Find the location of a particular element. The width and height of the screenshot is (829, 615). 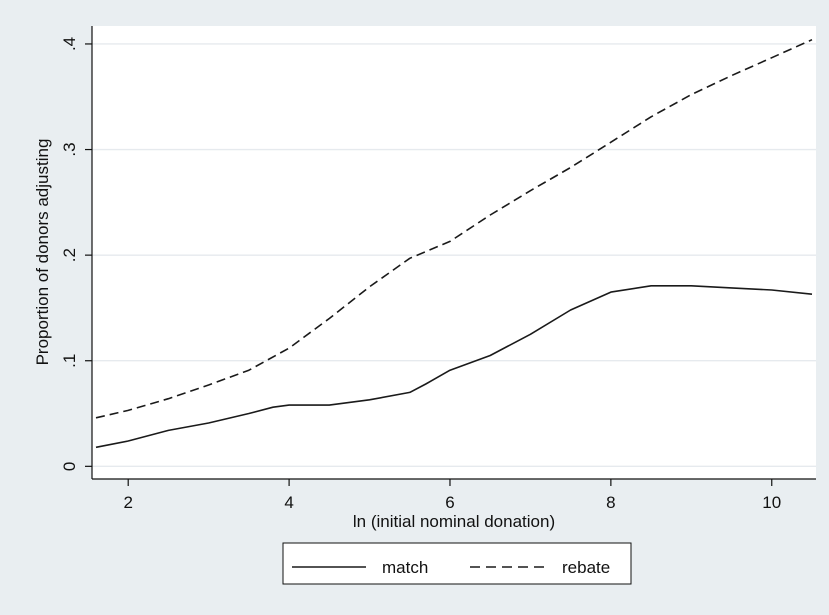

x-tick-label-3: 8 is located at coordinates (610, 502).